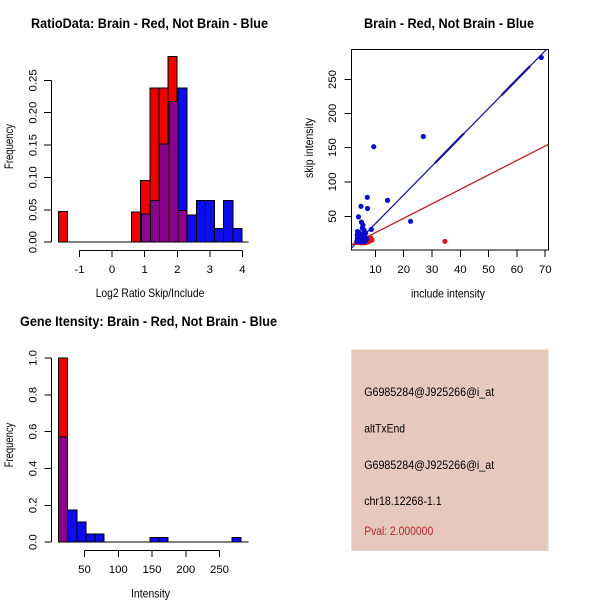 The width and height of the screenshot is (600, 600). Describe the element at coordinates (517, 270) in the screenshot. I see `svg-text: 60` at that location.